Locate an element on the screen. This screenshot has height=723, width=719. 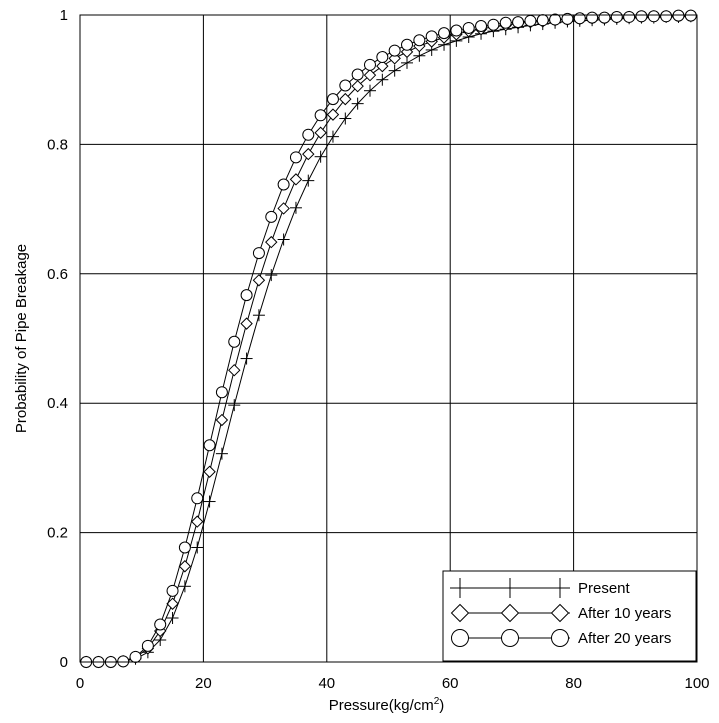
x-tick-label: 80 is located at coordinates (573, 683).